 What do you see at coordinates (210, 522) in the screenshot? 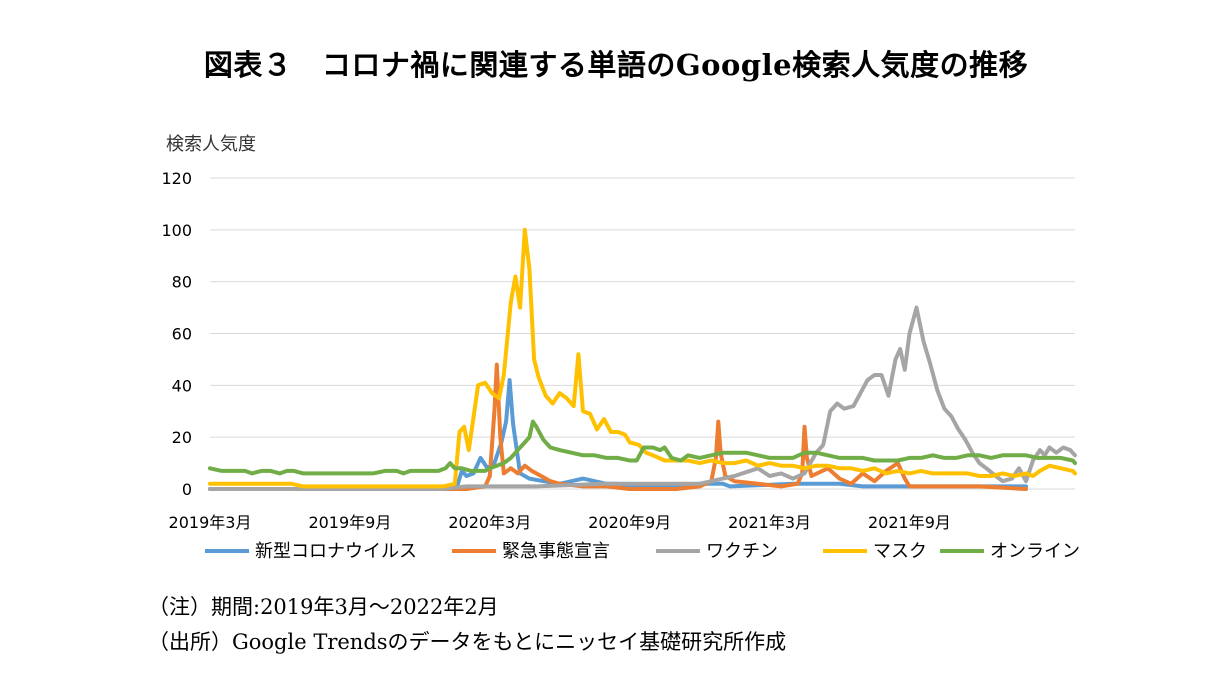
I see `x-tick-label: 2019年3月` at bounding box center [210, 522].